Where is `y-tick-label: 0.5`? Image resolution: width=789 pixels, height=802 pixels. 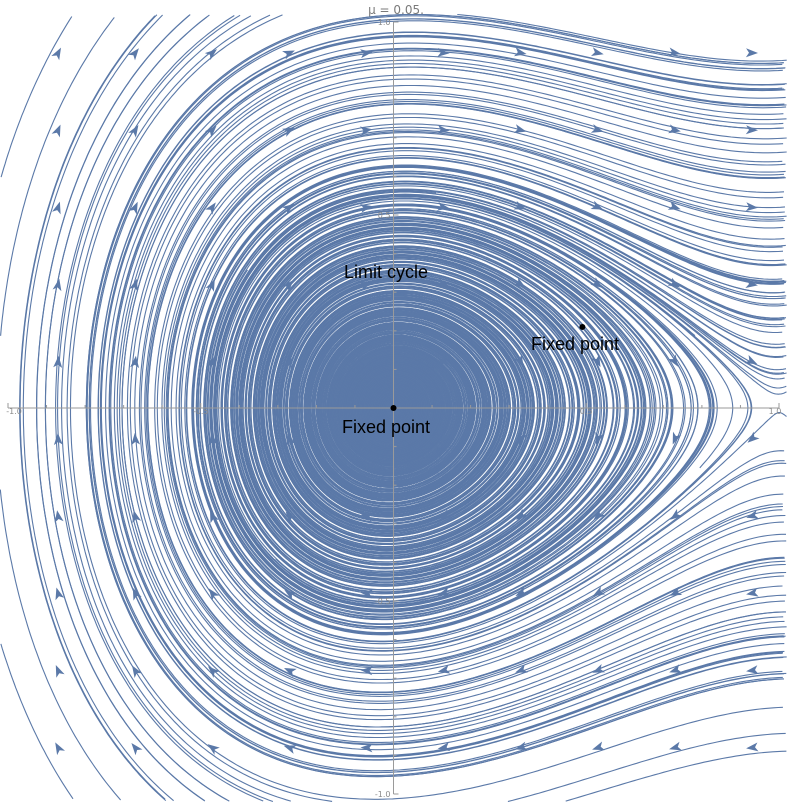
y-tick-label: 0.5 is located at coordinates (384, 215).